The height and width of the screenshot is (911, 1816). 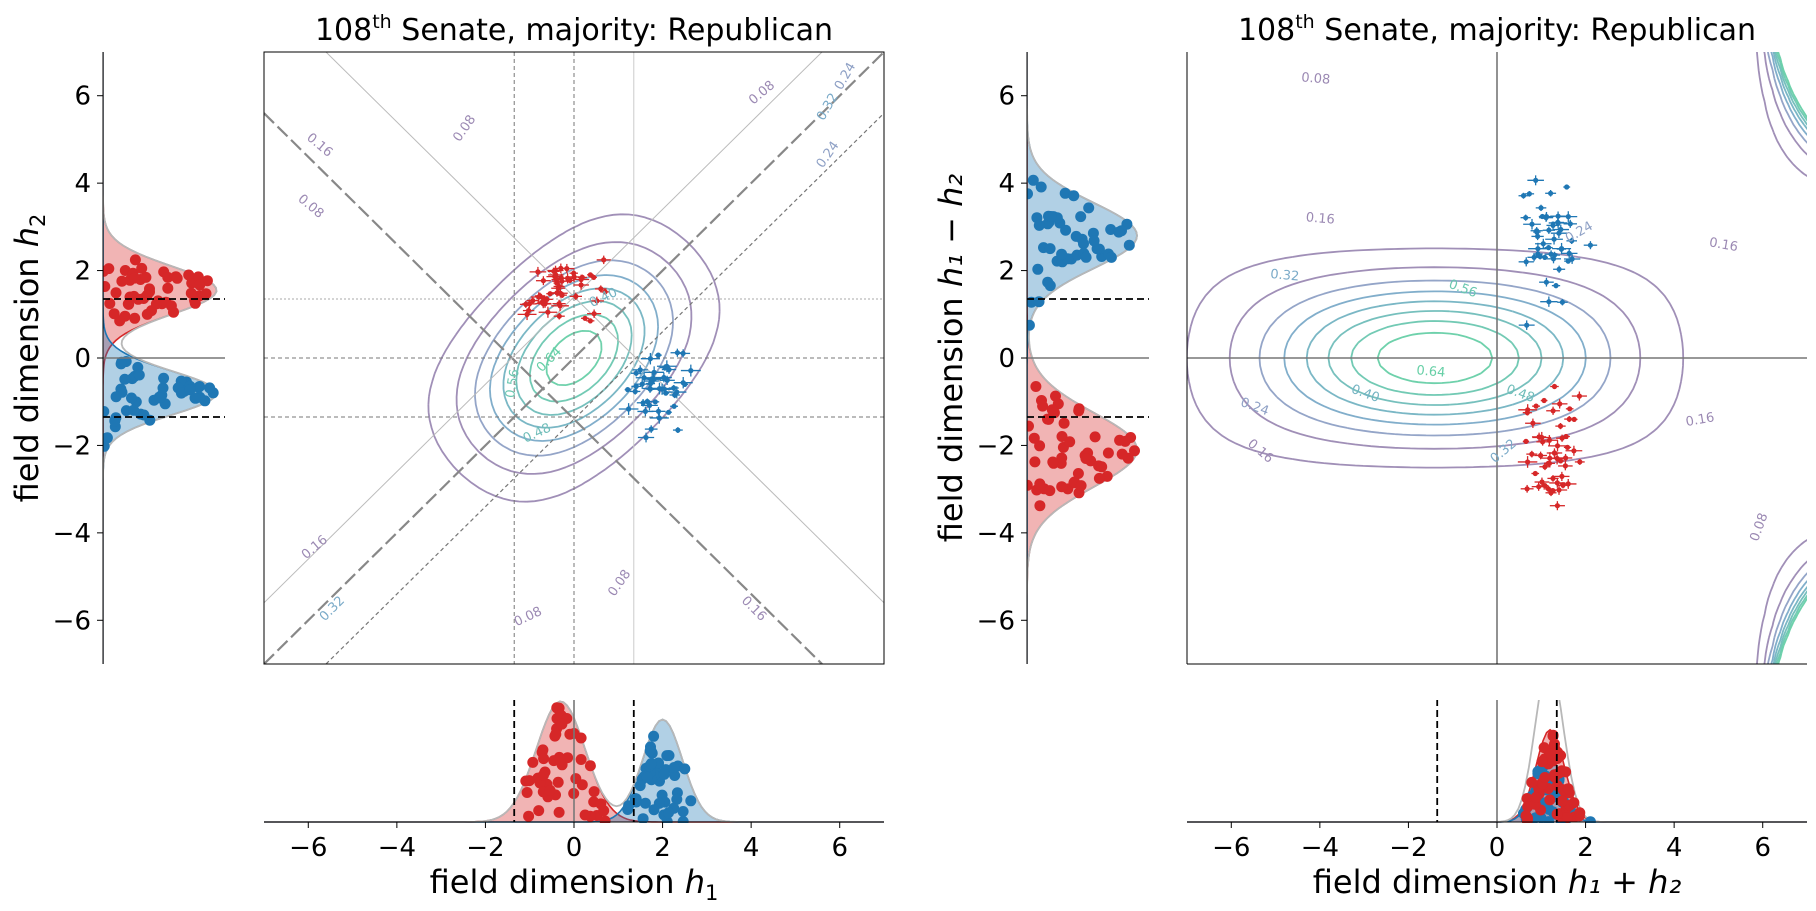 What do you see at coordinates (996, 534) in the screenshot?
I see `right-y-tick-label: −4` at bounding box center [996, 534].